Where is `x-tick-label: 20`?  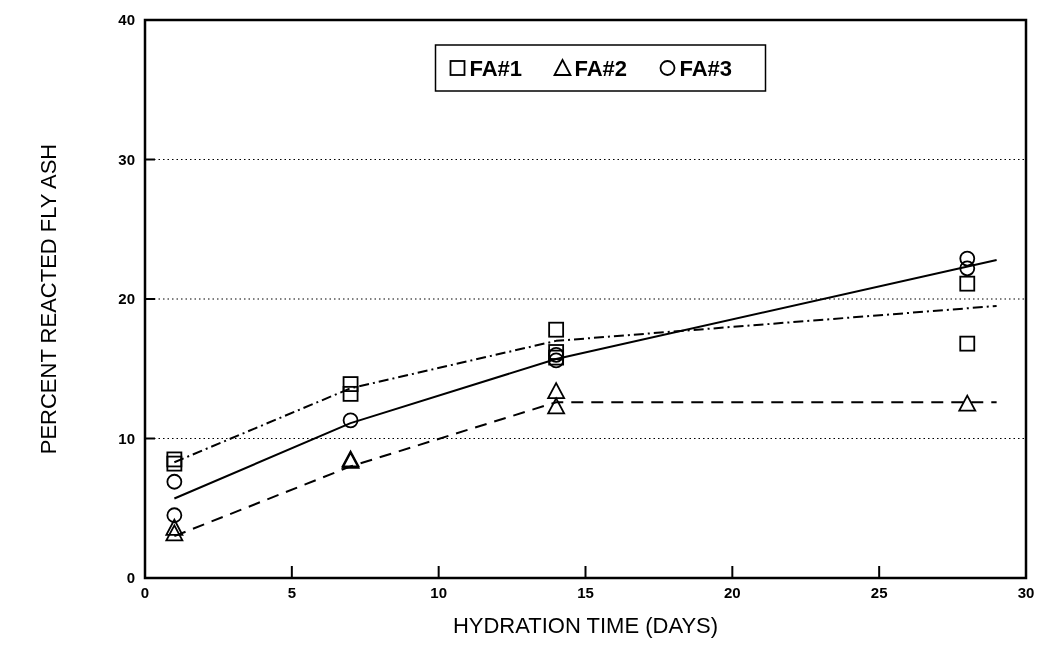
x-tick-label: 20 is located at coordinates (732, 592).